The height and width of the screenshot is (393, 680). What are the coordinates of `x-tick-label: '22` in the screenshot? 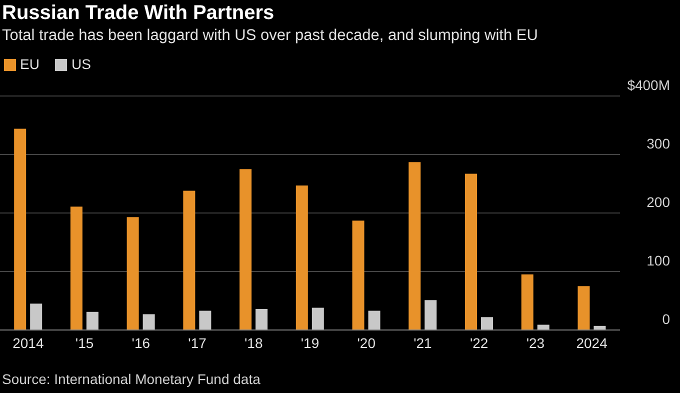 It's located at (479, 342).